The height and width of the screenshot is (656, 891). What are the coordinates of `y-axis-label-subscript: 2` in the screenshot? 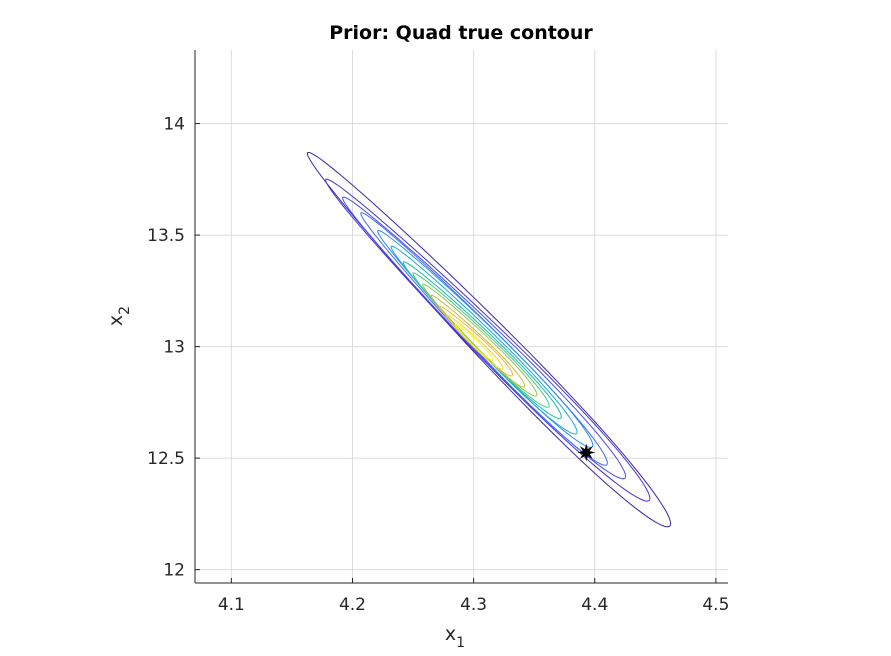 It's located at (125, 310).